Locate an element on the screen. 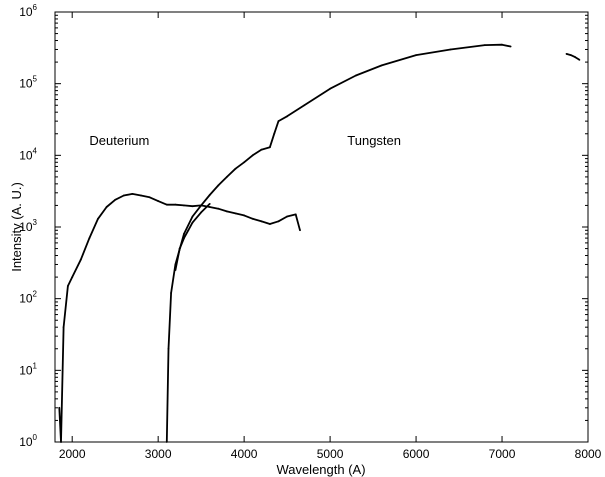 This screenshot has width=605, height=477. y-tick-exponent: 1 is located at coordinates (35, 365).